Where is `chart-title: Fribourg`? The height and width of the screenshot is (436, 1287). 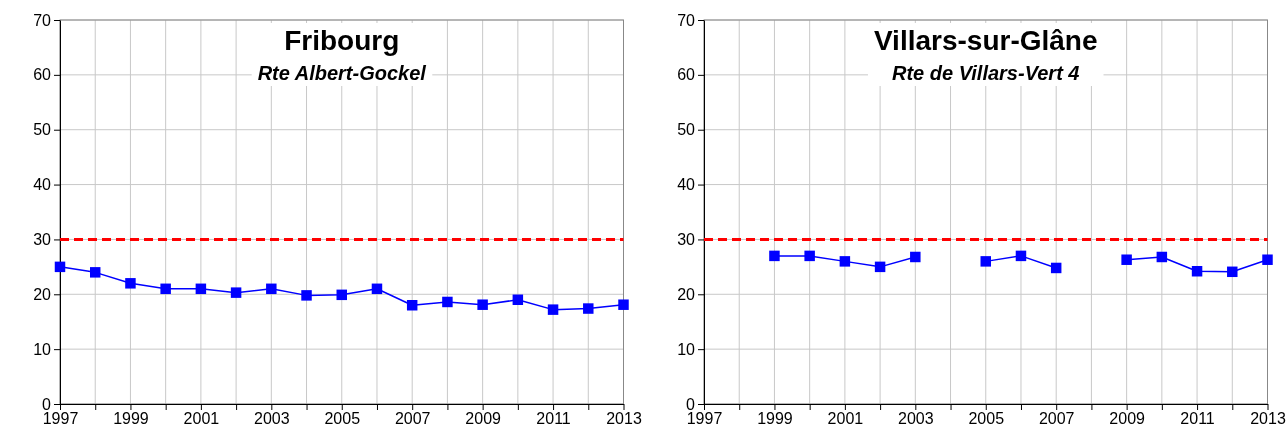 chart-title: Fribourg is located at coordinates (342, 40).